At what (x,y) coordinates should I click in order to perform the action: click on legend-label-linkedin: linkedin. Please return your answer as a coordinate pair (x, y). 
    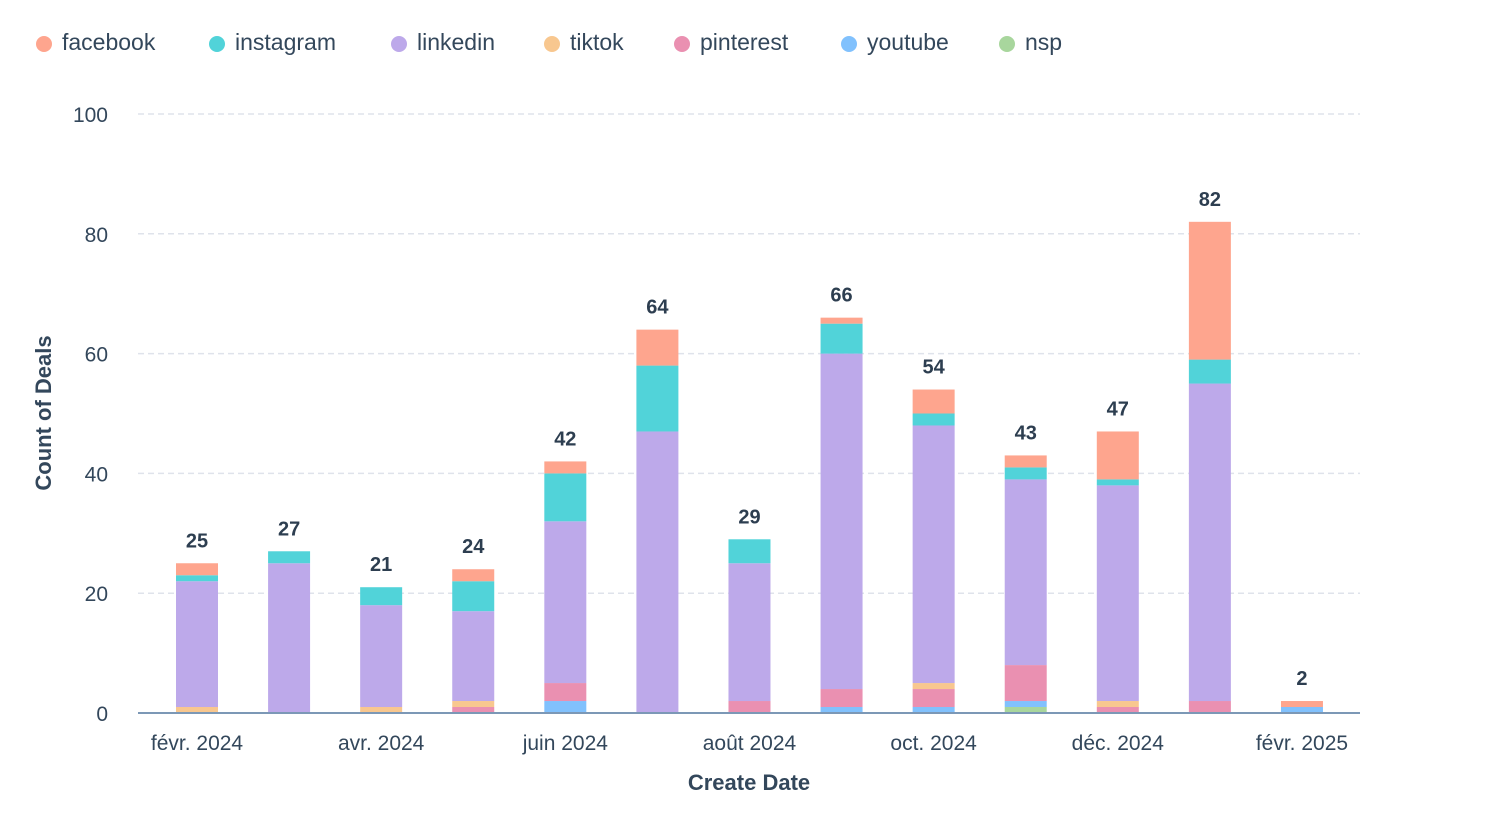
    Looking at the image, I should click on (456, 42).